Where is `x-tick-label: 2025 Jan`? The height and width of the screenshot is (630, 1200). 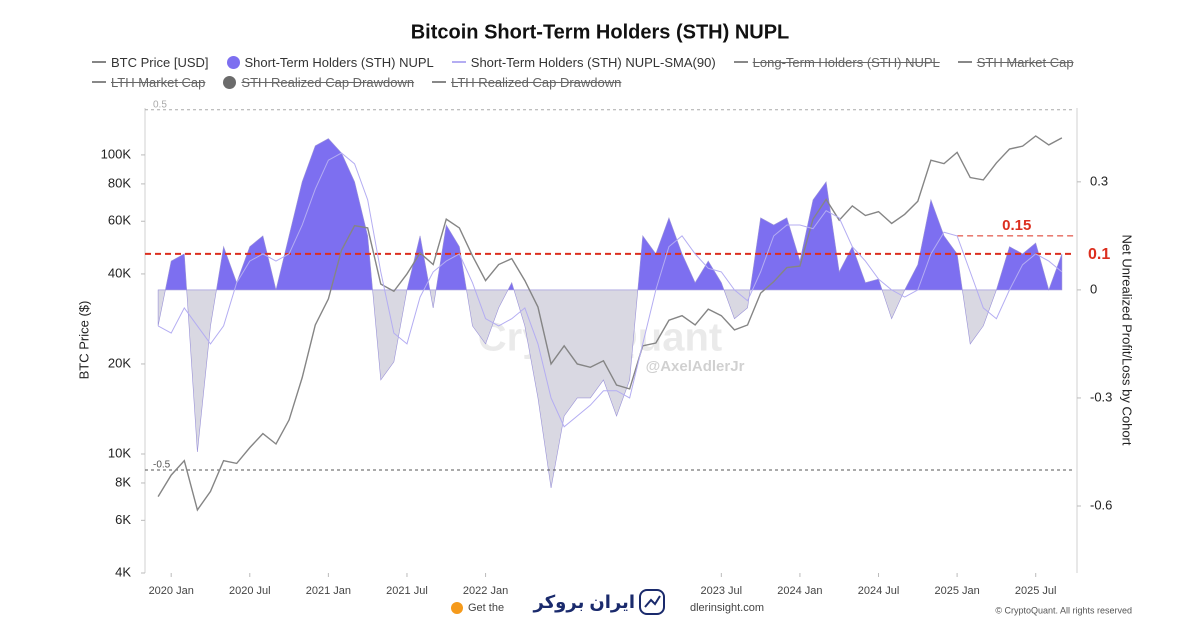 x-tick-label: 2025 Jan is located at coordinates (956, 591).